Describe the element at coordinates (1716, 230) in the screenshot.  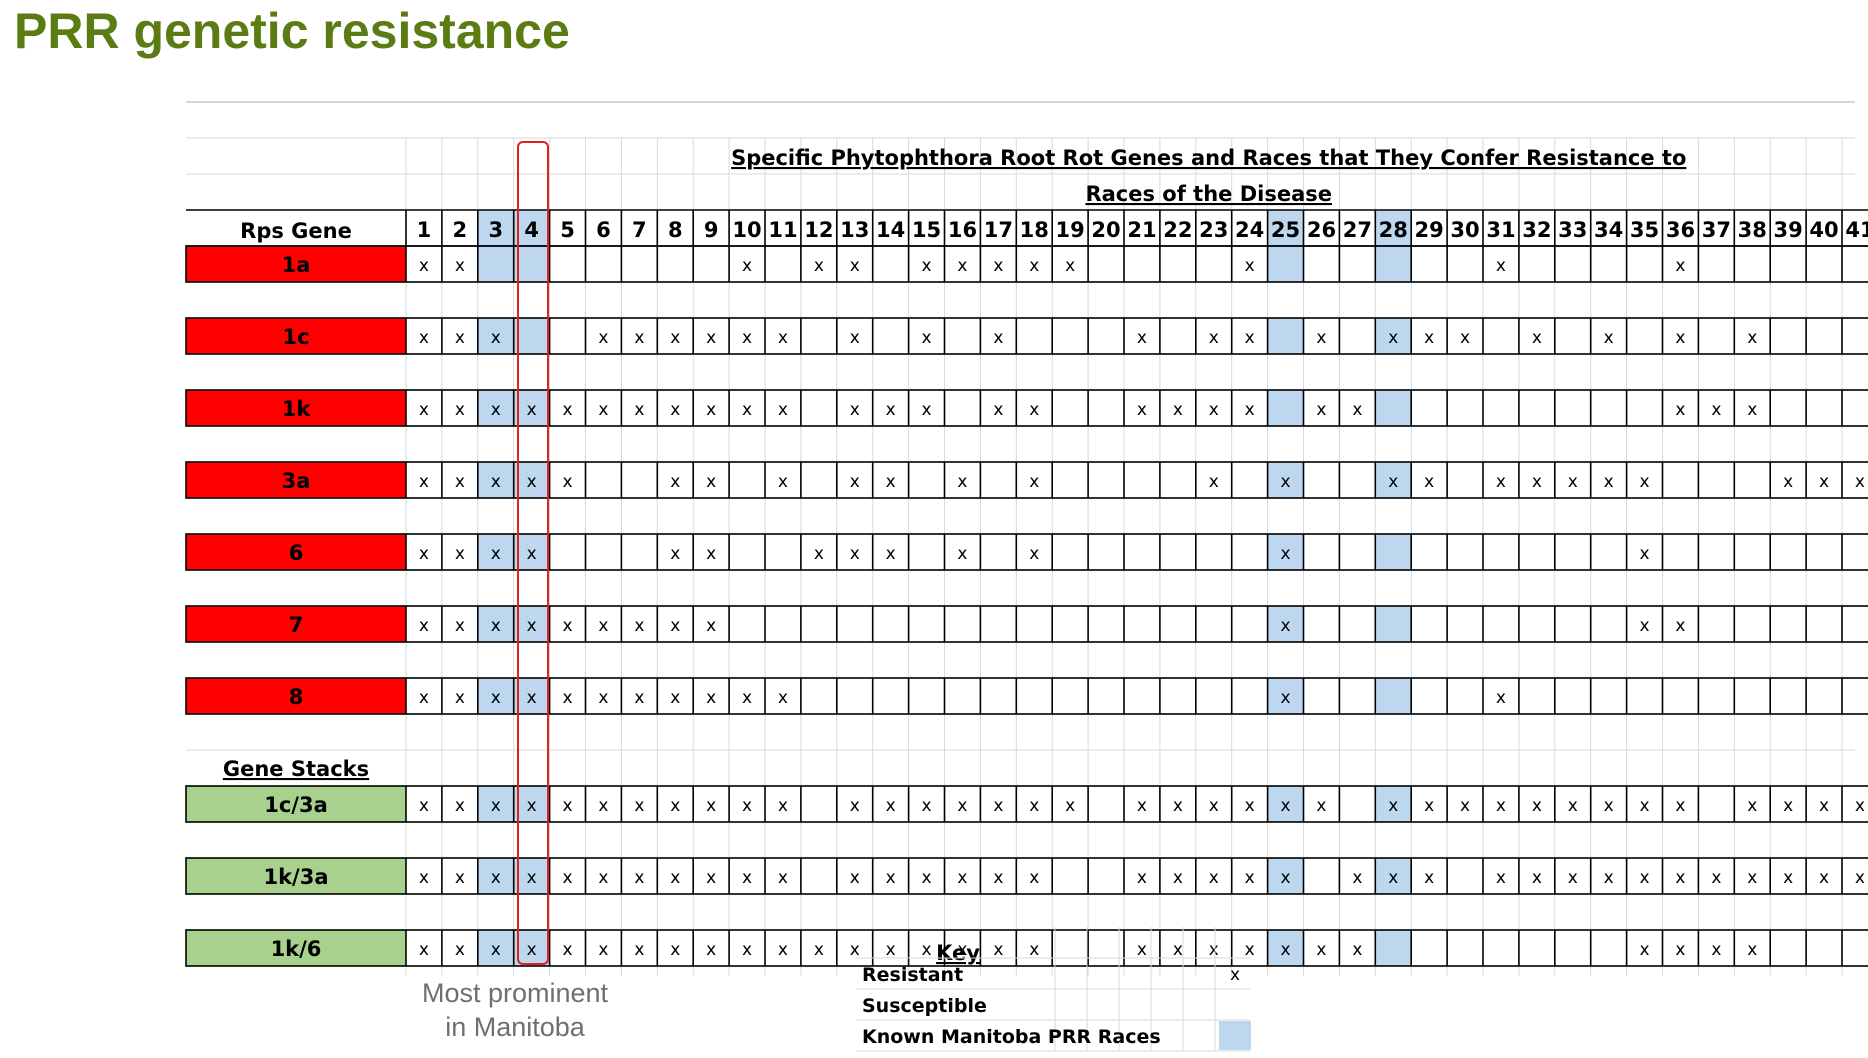
I see `race-number: 37` at that location.